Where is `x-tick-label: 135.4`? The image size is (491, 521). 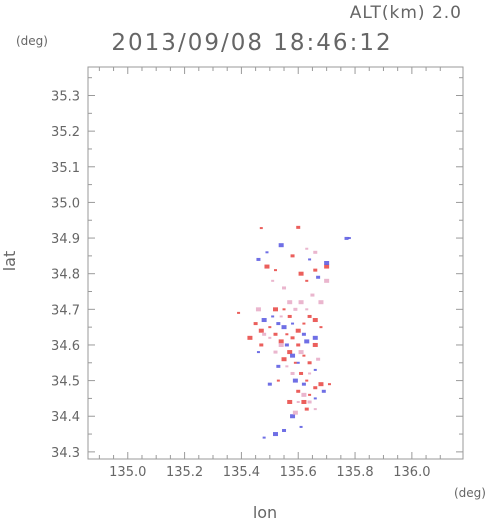
x-tick-label: 135.4 is located at coordinates (241, 472).